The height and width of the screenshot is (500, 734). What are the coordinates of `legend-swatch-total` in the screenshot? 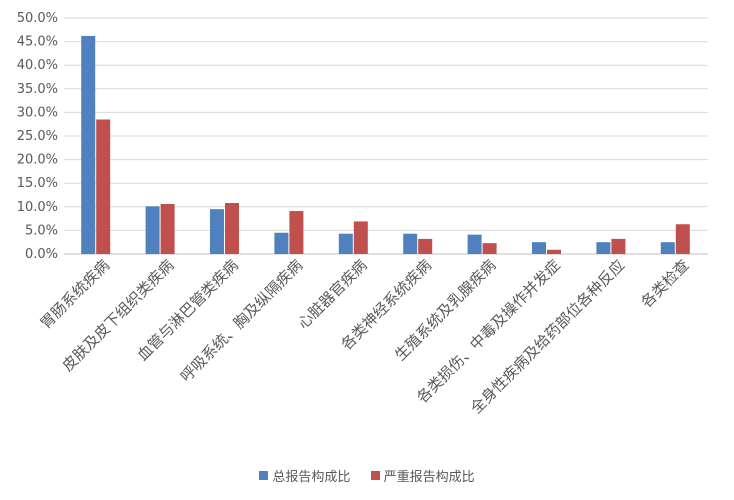 It's located at (264, 475).